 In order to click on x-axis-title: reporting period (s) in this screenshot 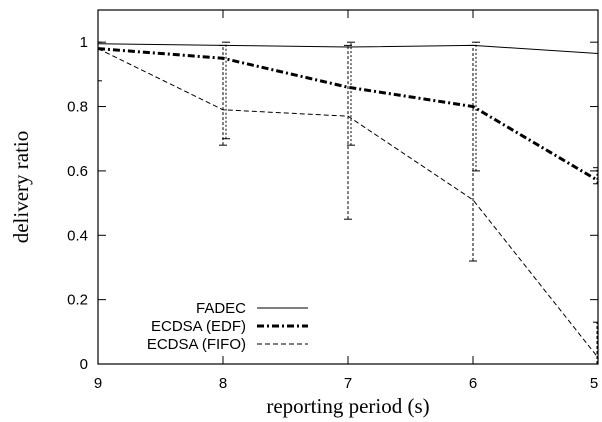, I will do `click(347, 406)`.